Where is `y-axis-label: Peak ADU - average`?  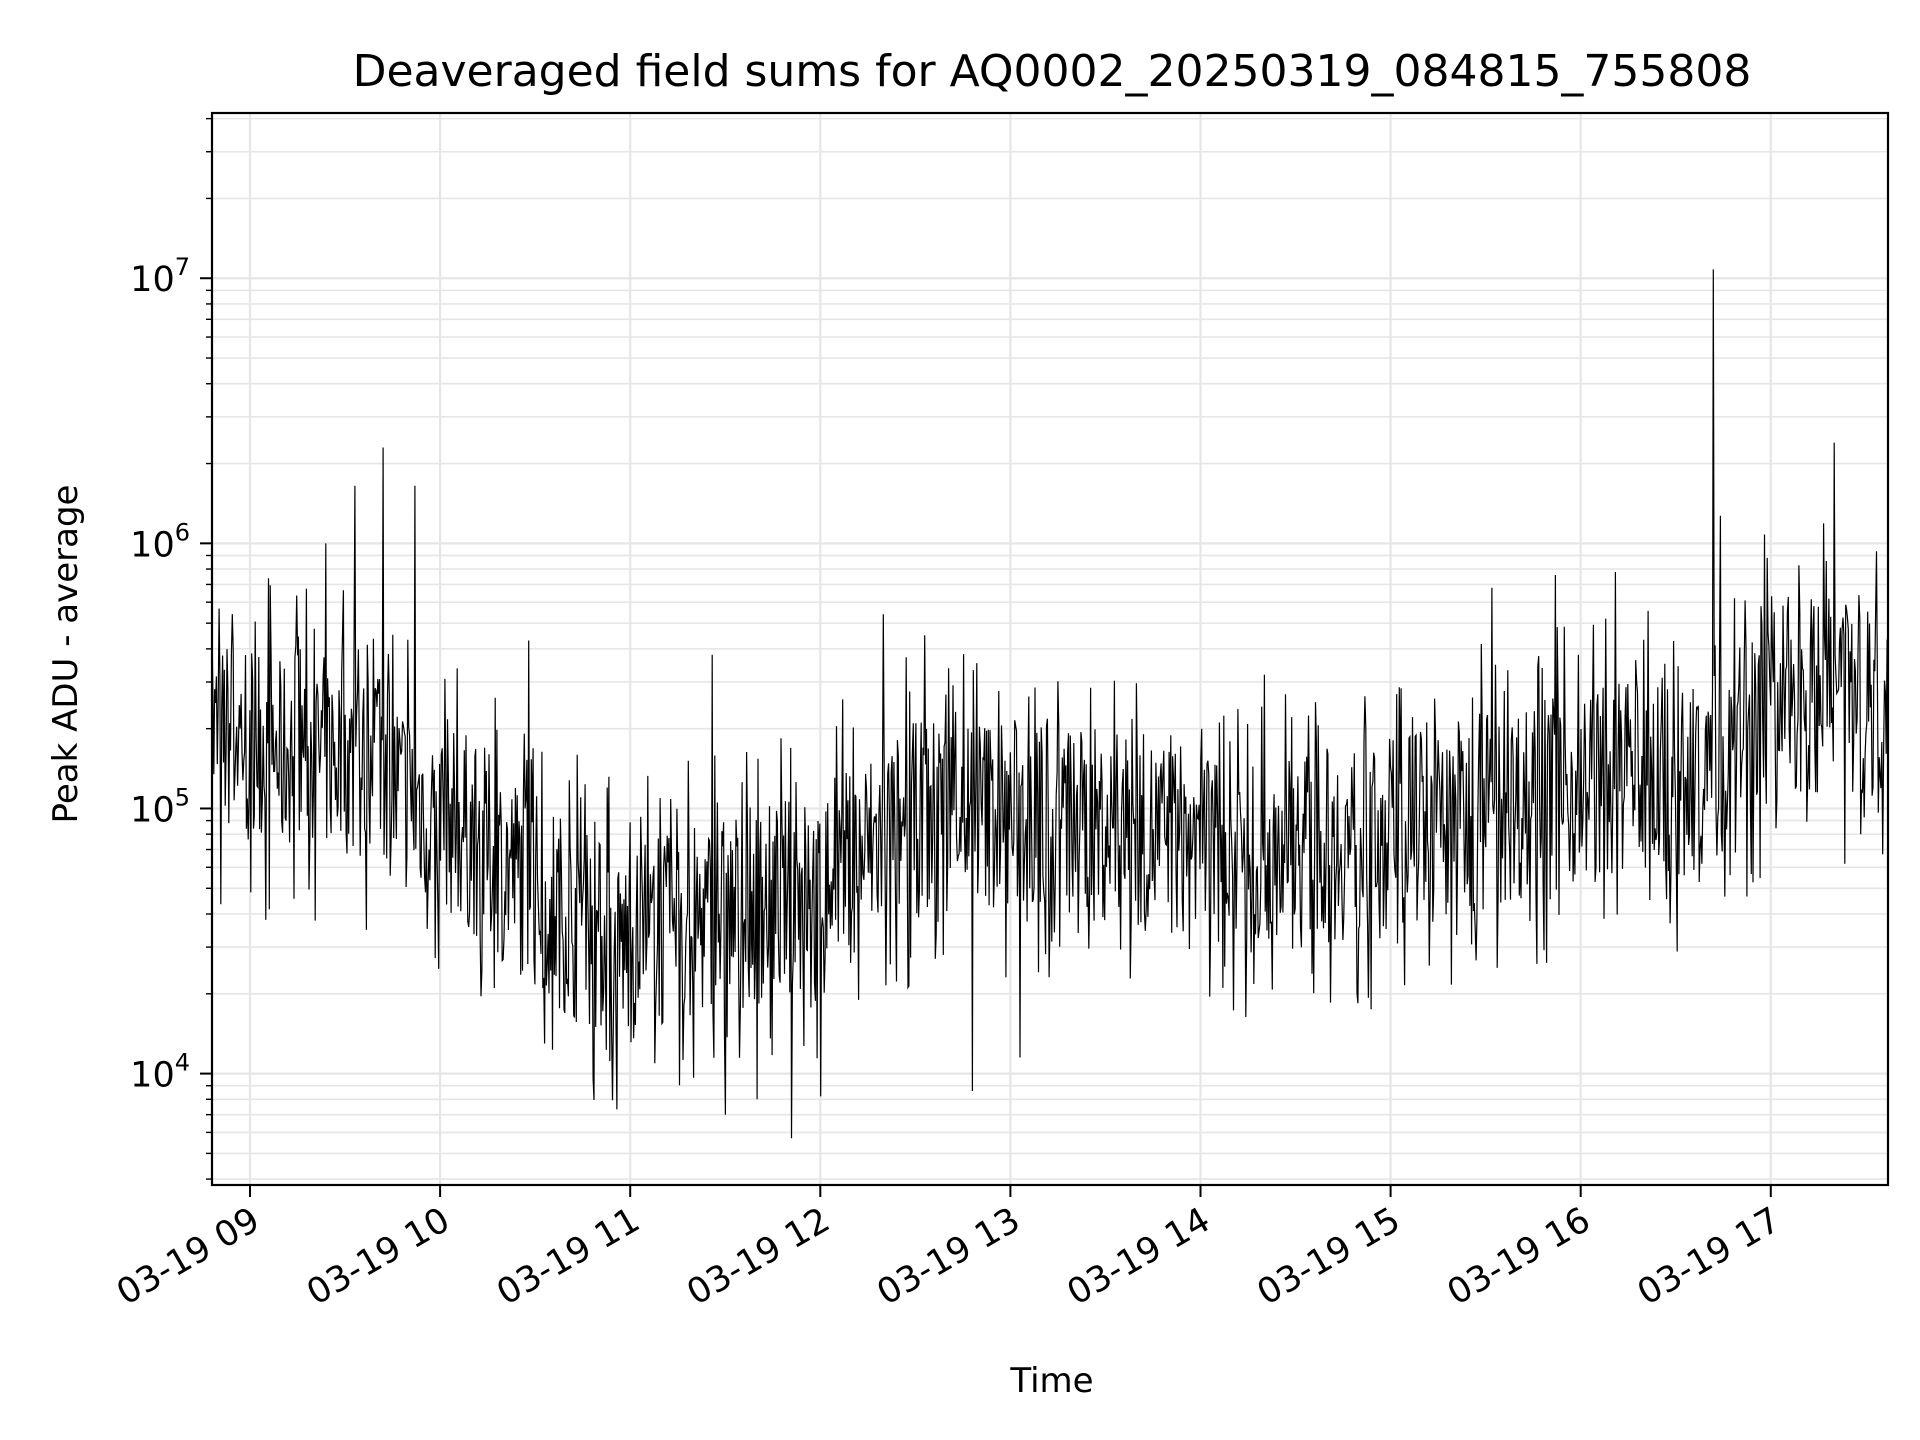
y-axis-label: Peak ADU - average is located at coordinates (66, 654).